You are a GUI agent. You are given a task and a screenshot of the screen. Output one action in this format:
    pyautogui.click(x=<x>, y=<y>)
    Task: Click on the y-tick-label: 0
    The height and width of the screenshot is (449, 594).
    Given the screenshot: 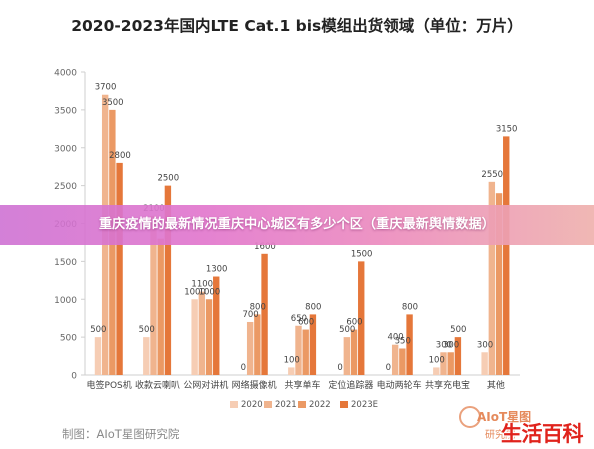 What is the action you would take?
    pyautogui.click(x=74, y=377)
    